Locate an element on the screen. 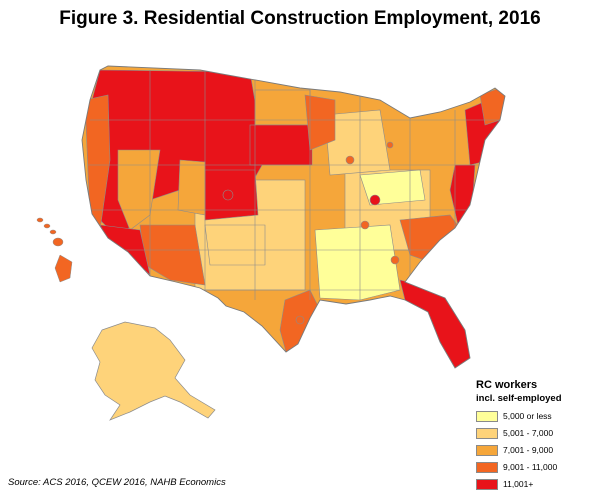  region-deep-south is located at coordinates (357, 262).